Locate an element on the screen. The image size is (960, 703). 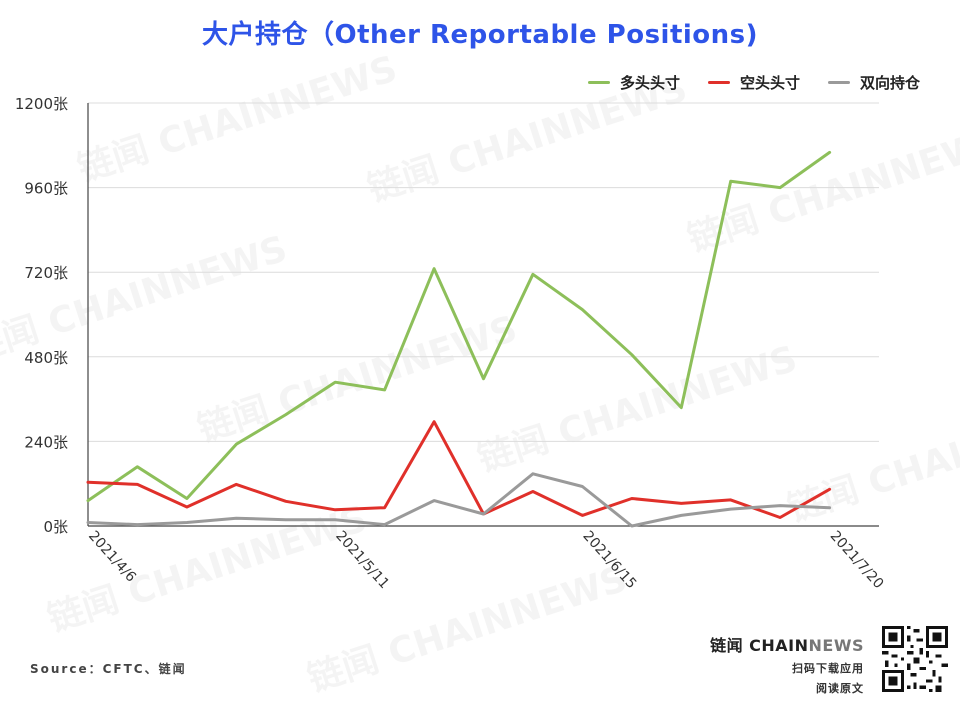
y-tick-label: 480张 is located at coordinates (46, 358).